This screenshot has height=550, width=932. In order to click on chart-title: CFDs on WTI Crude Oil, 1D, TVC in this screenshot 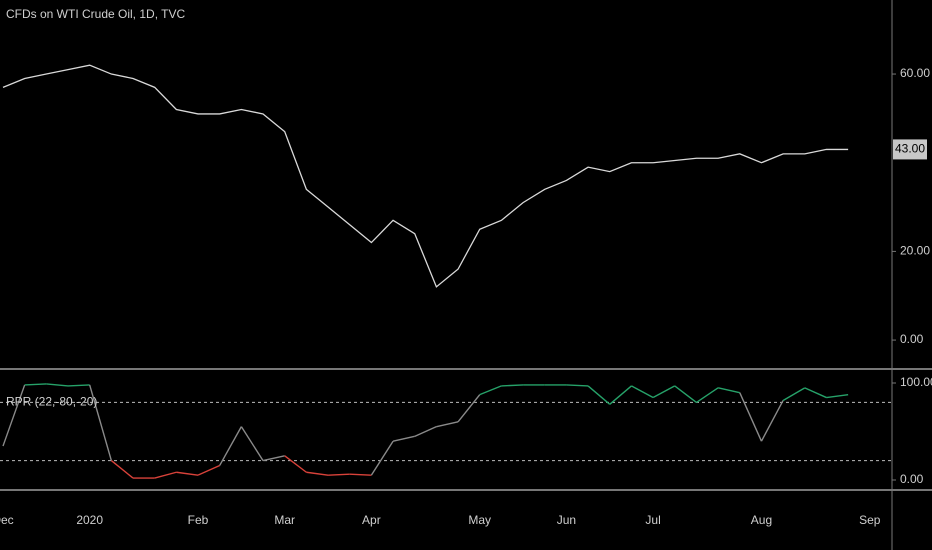, I will do `click(95, 14)`.